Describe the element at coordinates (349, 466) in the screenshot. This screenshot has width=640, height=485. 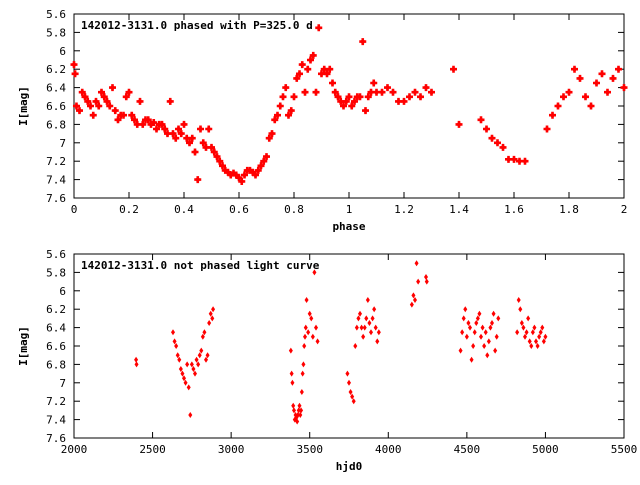
I see `x-axis-label: hjd0` at that location.